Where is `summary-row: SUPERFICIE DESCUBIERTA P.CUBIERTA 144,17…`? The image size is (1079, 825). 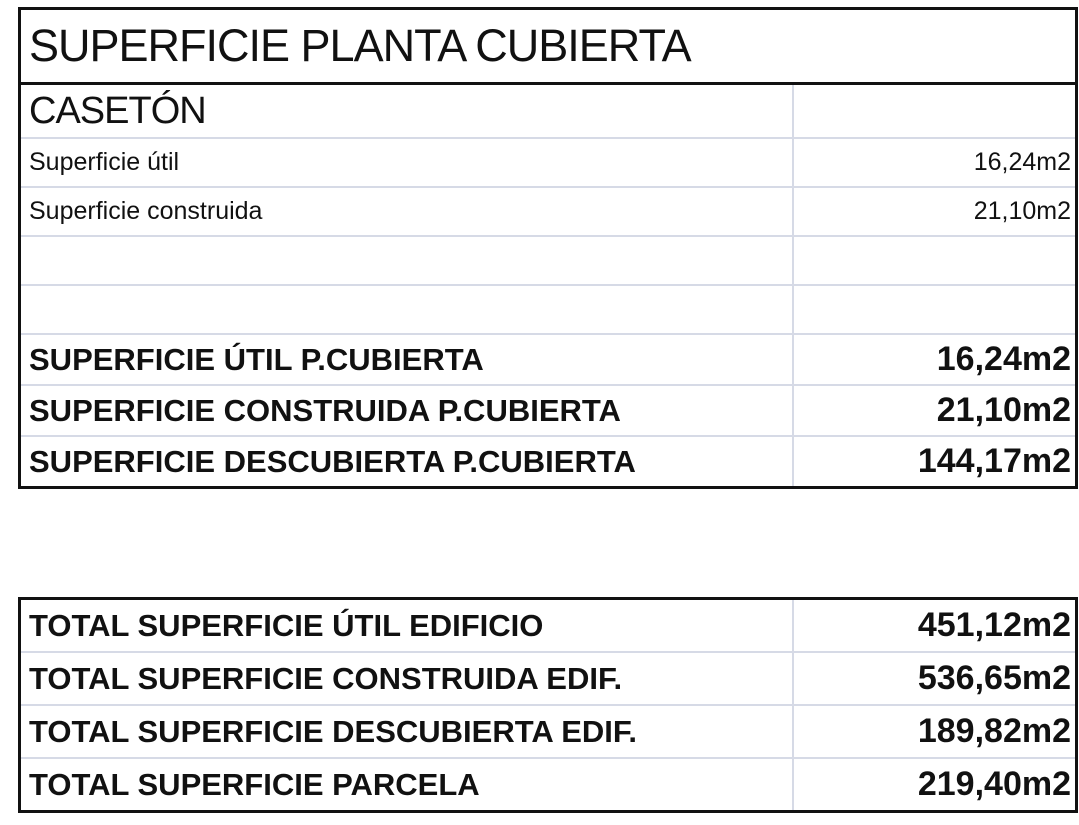 summary-row: SUPERFICIE DESCUBIERTA P.CUBIERTA 144,17… is located at coordinates (548, 462).